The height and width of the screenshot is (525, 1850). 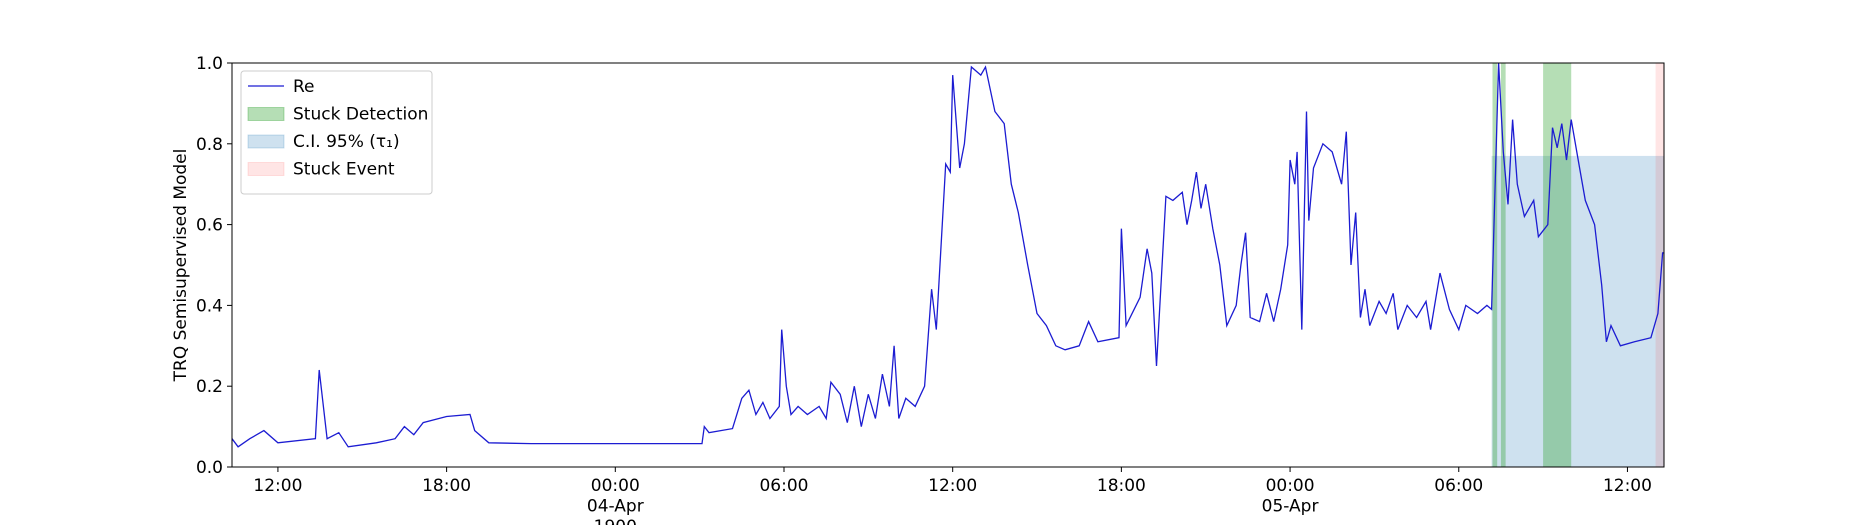 I want to click on y-tick-label: 0.4, so click(x=209, y=306).